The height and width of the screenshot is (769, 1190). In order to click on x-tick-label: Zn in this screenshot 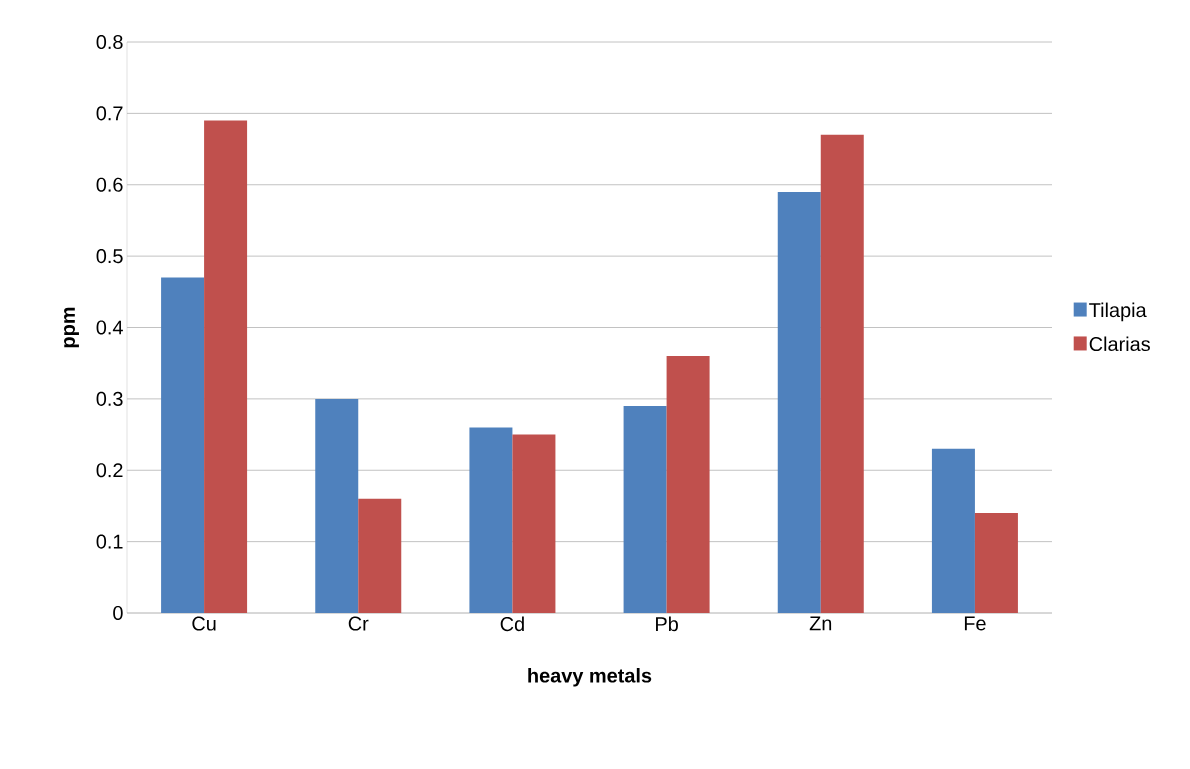, I will do `click(820, 623)`.